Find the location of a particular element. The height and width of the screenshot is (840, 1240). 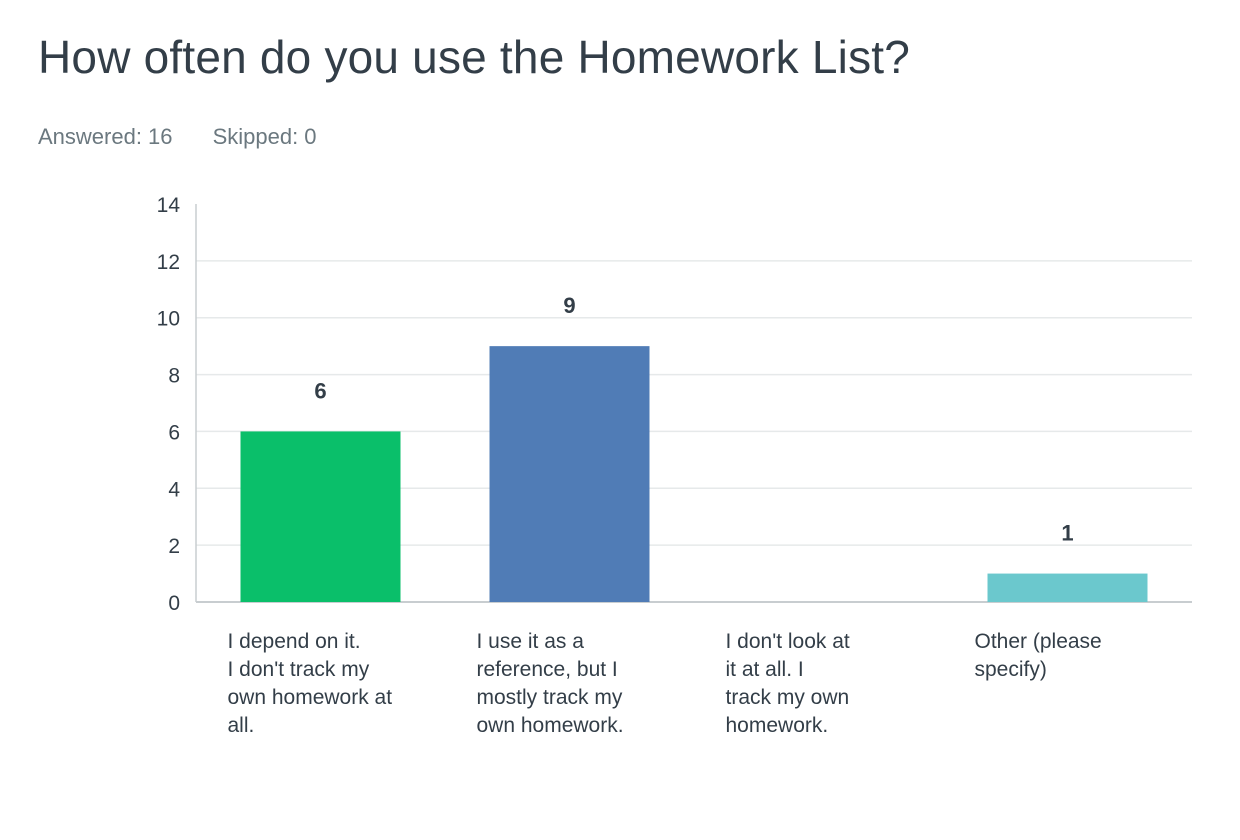

bar-value-label: 9 is located at coordinates (569, 305).